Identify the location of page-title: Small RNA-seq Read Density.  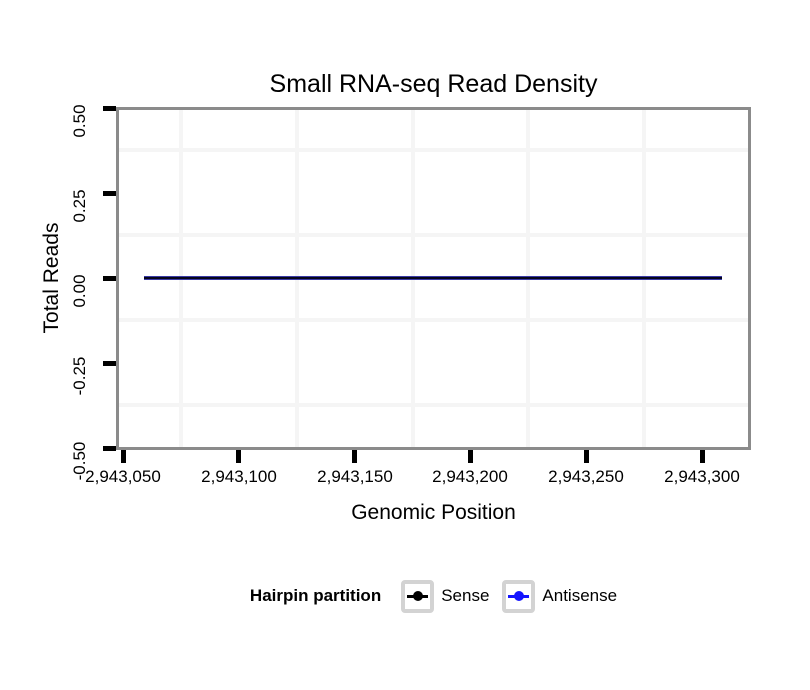
(433, 84).